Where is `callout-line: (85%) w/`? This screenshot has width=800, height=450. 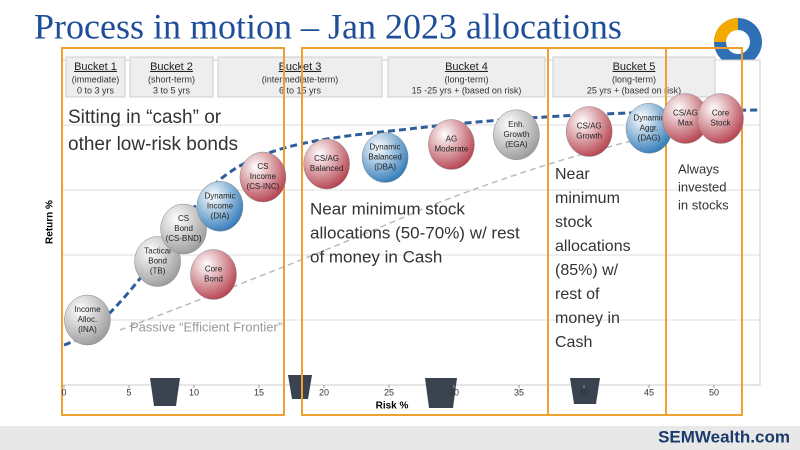 callout-line: (85%) w/ is located at coordinates (587, 270).